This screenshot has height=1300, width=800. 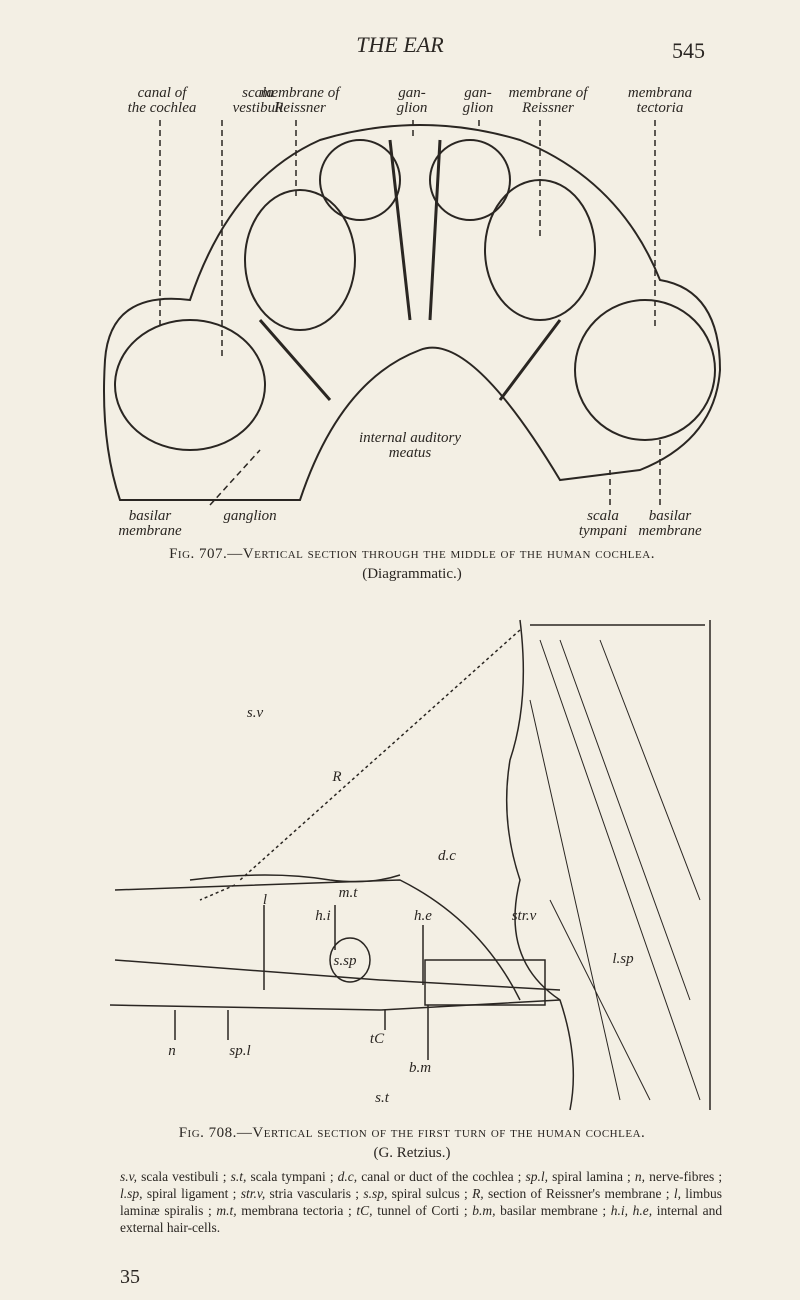 I want to click on legend-text: limbus laminæ spiralis ;, so click(x=421, y=1202).